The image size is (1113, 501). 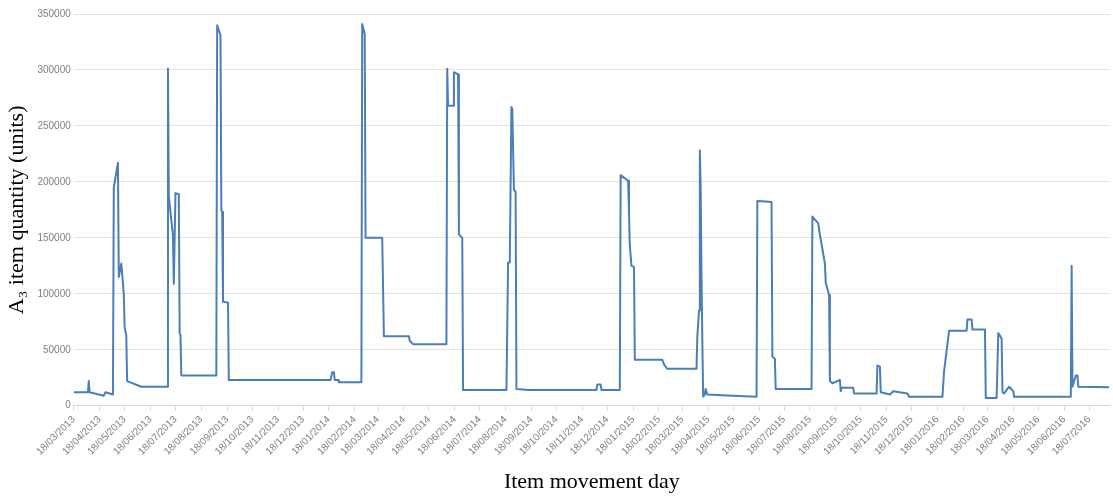 What do you see at coordinates (54, 293) in the screenshot?
I see `y-tick-label: 100000` at bounding box center [54, 293].